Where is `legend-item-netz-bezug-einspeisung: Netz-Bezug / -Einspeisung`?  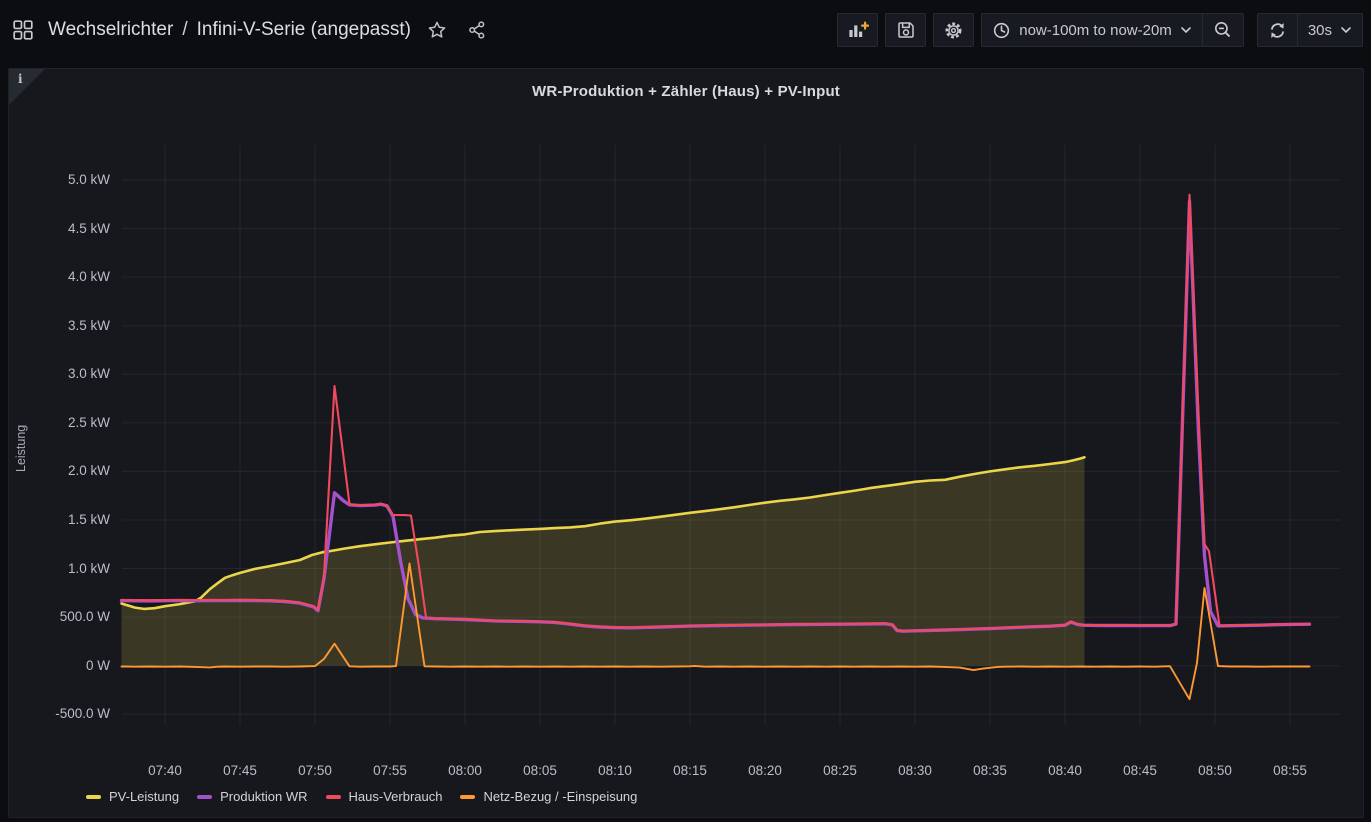
legend-item-netz-bezug-einspeisung: Netz-Bezug / -Einspeisung is located at coordinates (548, 796).